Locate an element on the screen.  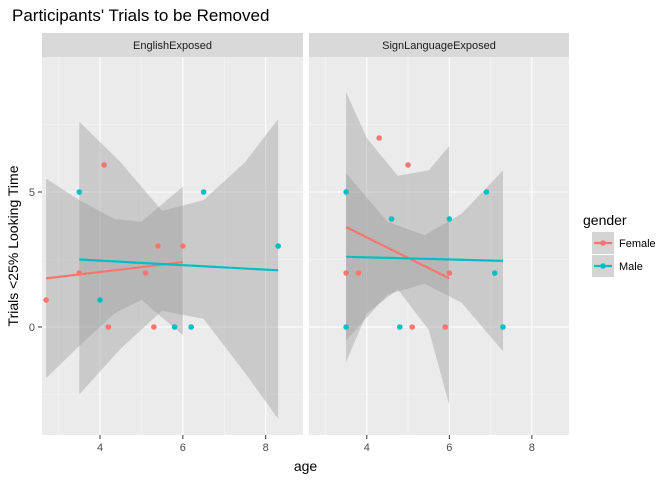
legend-label-female: Female is located at coordinates (637, 244).